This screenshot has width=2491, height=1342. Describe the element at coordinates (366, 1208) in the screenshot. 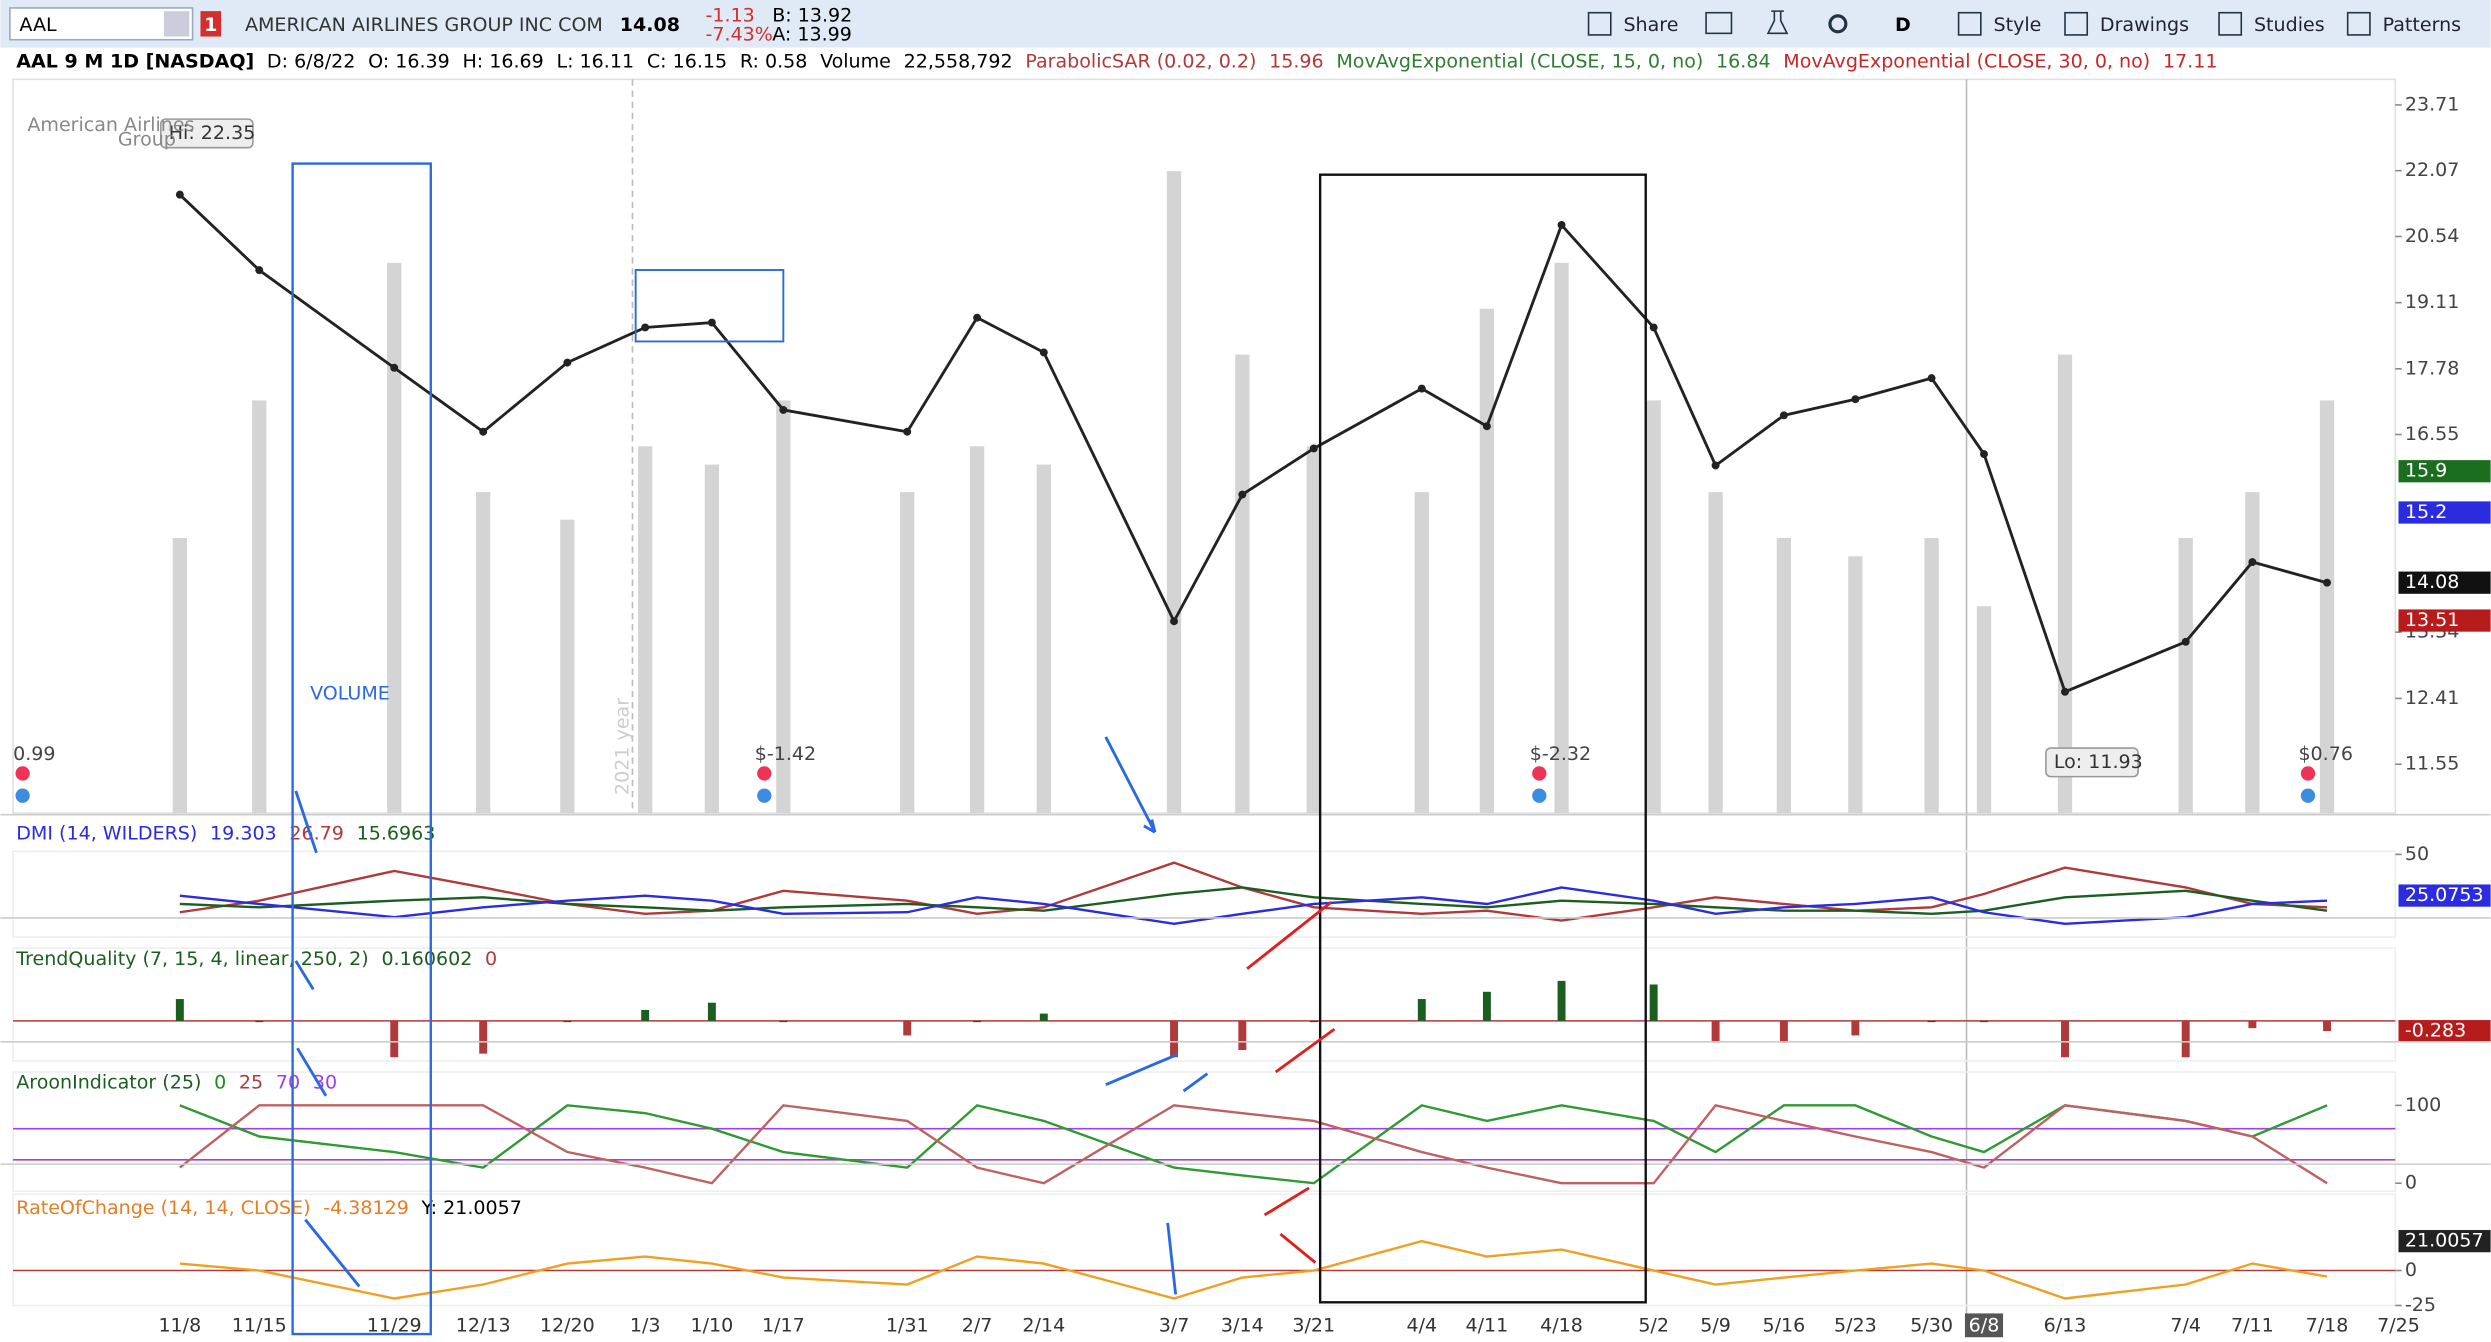

I see `study-header: -4.38129` at that location.